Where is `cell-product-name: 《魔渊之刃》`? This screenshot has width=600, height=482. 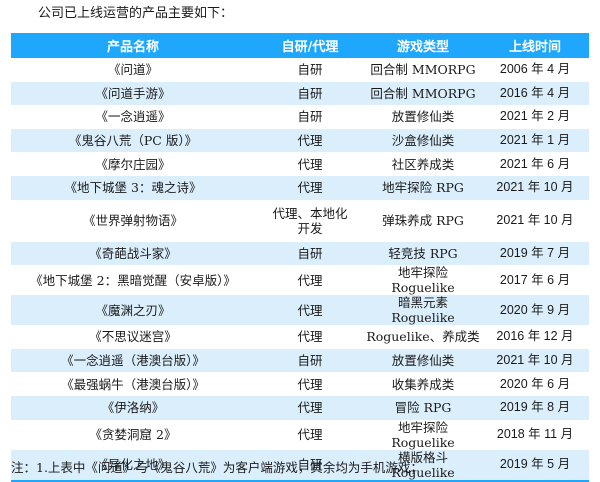 cell-product-name: 《魔渊之刃》 is located at coordinates (133, 310).